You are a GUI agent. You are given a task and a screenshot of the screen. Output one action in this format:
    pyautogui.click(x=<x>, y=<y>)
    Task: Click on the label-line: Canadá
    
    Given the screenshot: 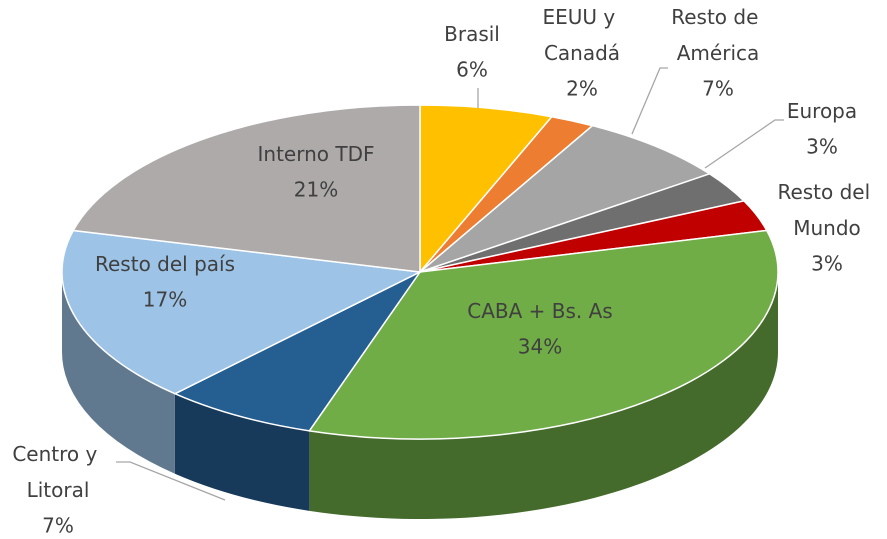 What is the action you would take?
    pyautogui.click(x=582, y=53)
    